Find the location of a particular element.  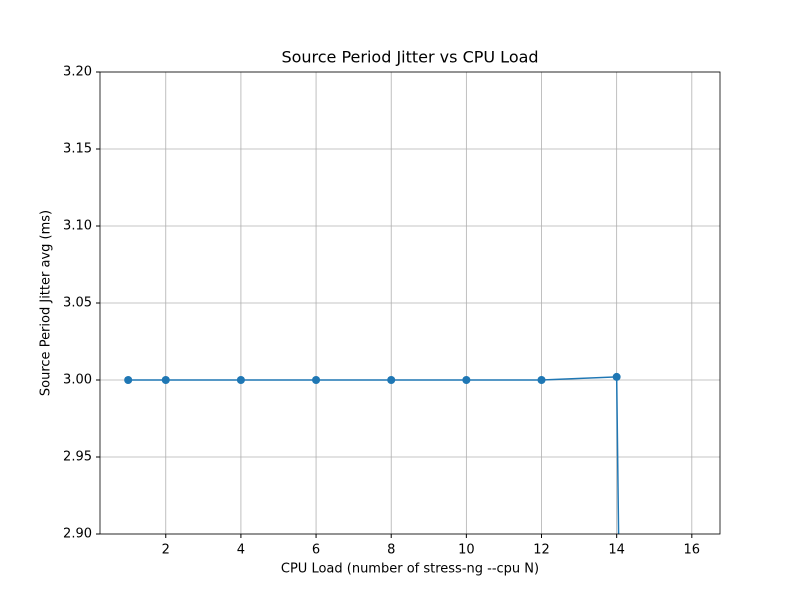

x-tick-label: 14 is located at coordinates (616, 550).